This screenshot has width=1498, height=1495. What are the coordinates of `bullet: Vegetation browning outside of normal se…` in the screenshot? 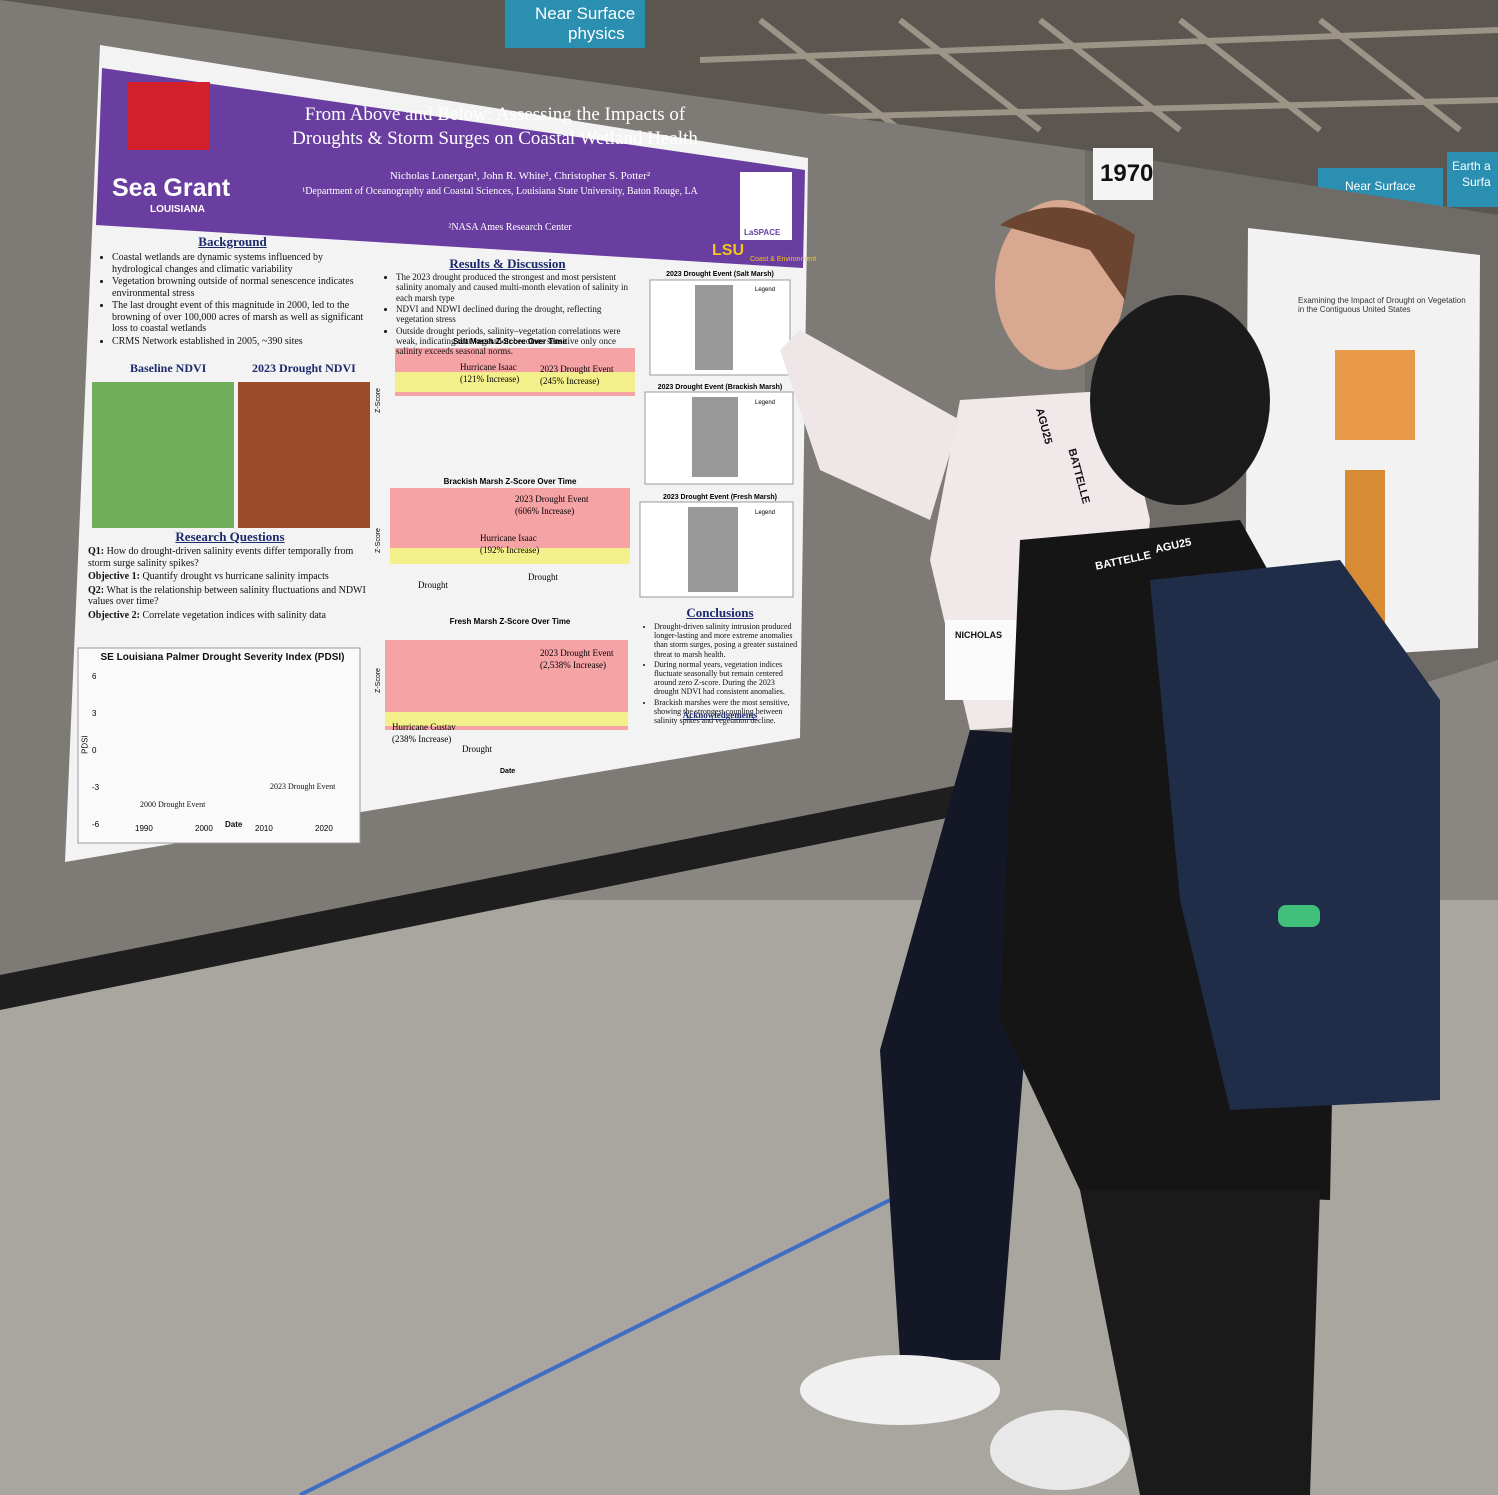 It's located at (240, 287).